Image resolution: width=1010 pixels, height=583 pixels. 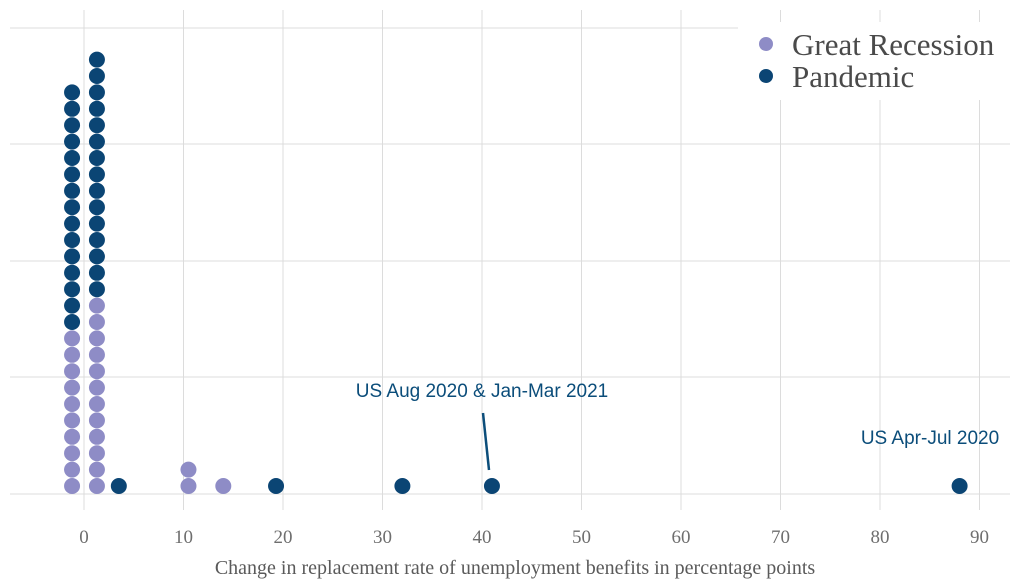 I want to click on x-tick-label: 0, so click(x=84, y=537).